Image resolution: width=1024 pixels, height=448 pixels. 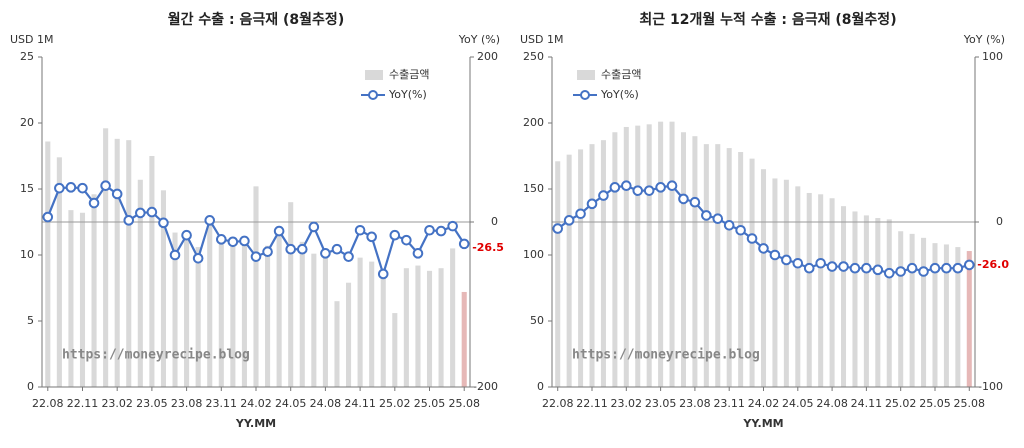 I want to click on x-tick-label: 22.08, so click(x=48, y=403).